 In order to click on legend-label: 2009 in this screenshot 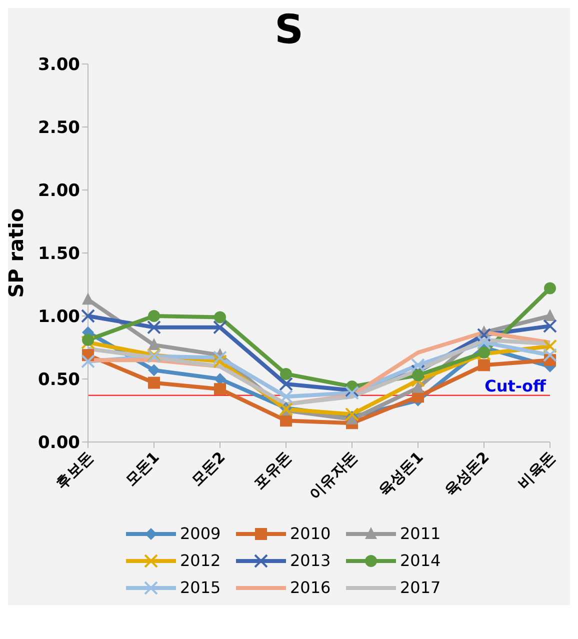, I will do `click(200, 533)`.